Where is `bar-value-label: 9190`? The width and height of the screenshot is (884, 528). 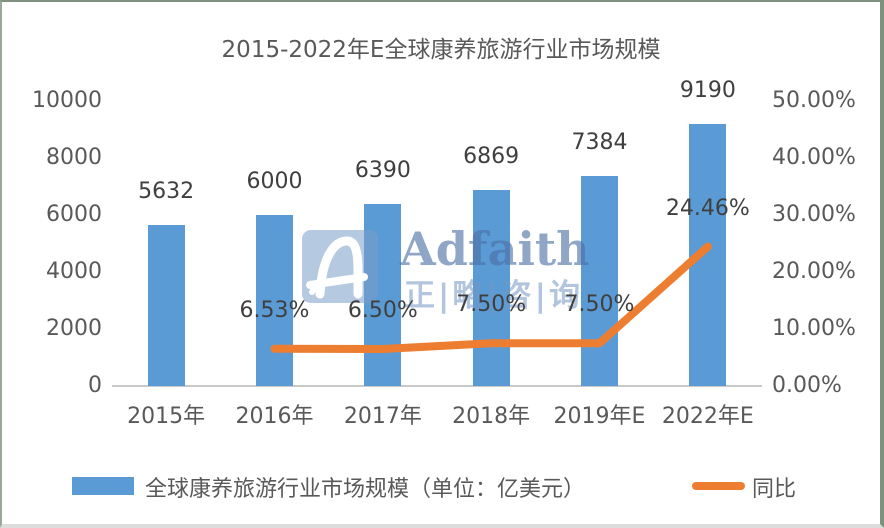
bar-value-label: 9190 is located at coordinates (707, 91).